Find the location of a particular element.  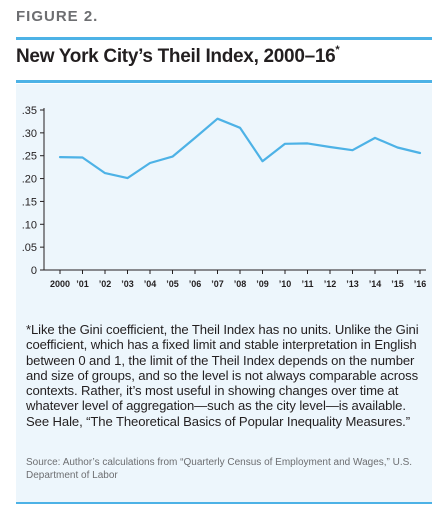

x-tick-label: ’06 is located at coordinates (195, 284).